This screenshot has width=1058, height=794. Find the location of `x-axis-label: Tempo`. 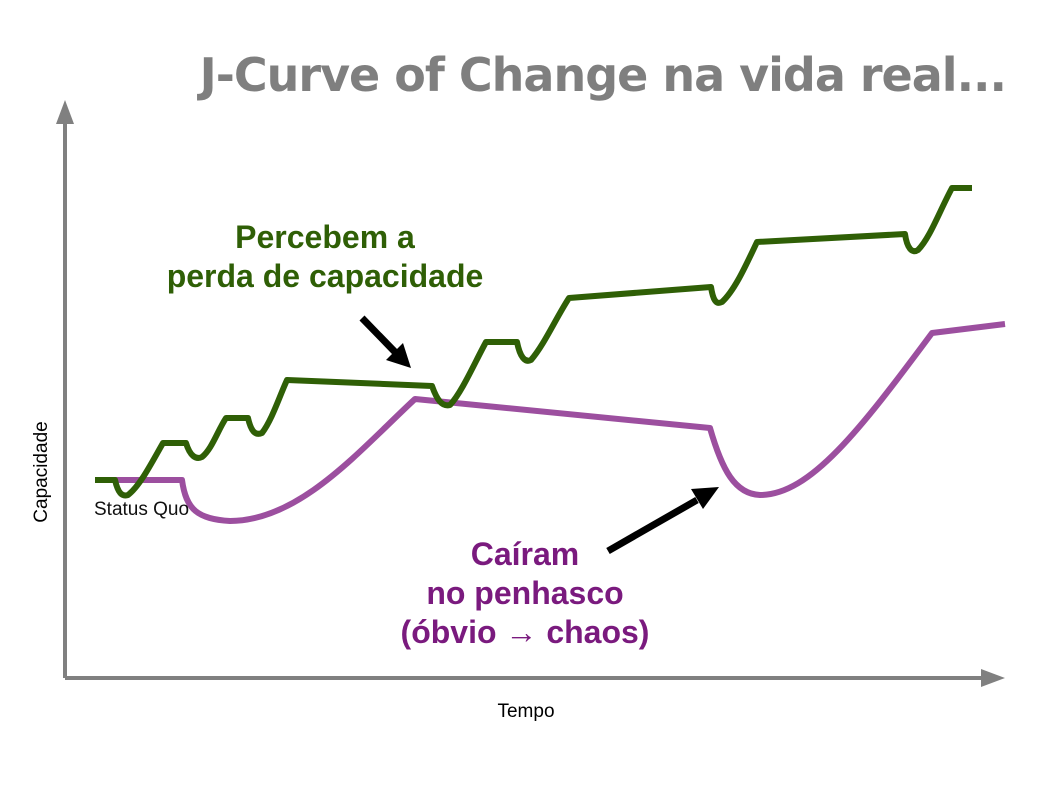

x-axis-label: Tempo is located at coordinates (526, 711).